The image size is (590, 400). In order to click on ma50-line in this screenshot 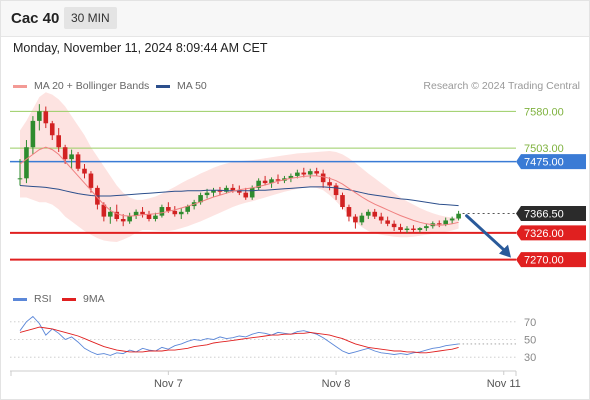, I will do `click(239, 196)`.